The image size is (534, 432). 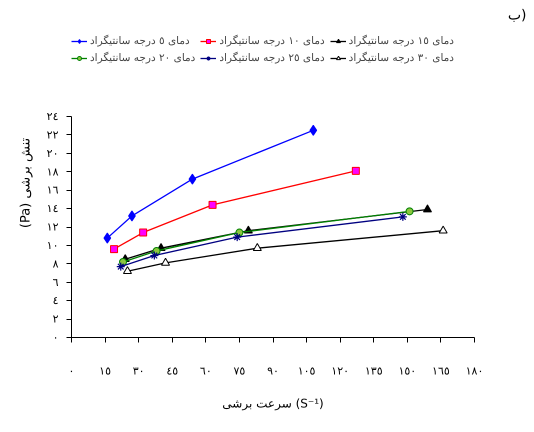 What do you see at coordinates (71, 371) in the screenshot?
I see `x-tick-label: ٠` at bounding box center [71, 371].